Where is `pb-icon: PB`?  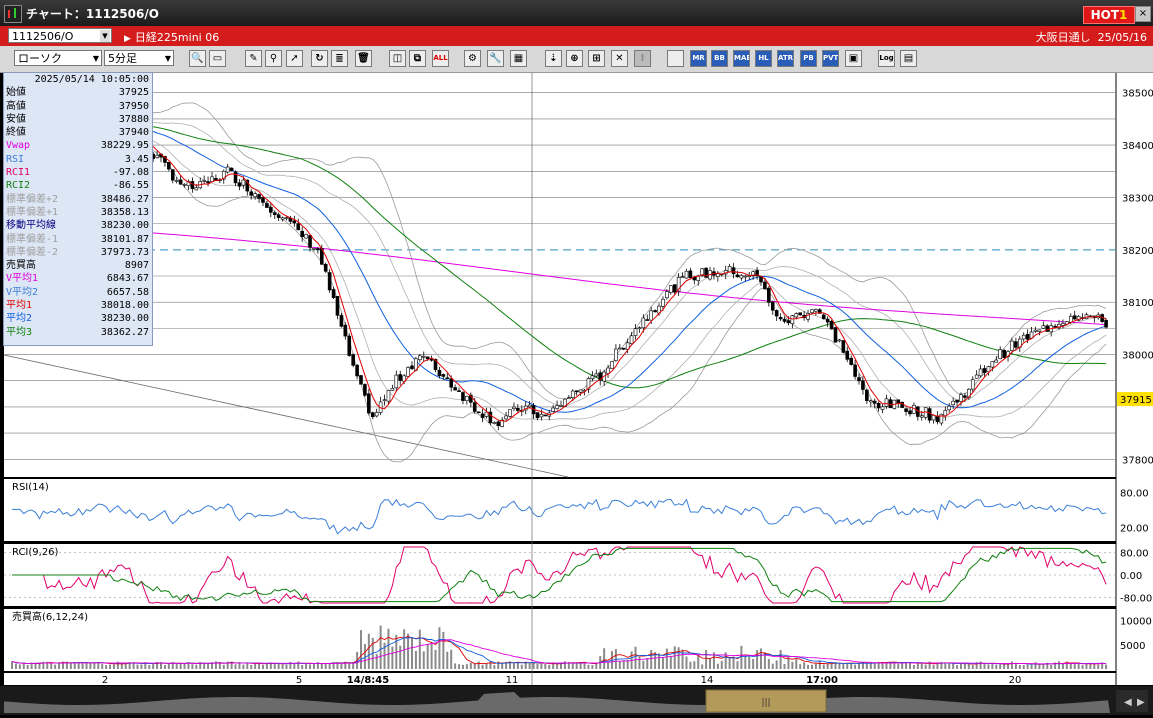 pb-icon: PB is located at coordinates (808, 58).